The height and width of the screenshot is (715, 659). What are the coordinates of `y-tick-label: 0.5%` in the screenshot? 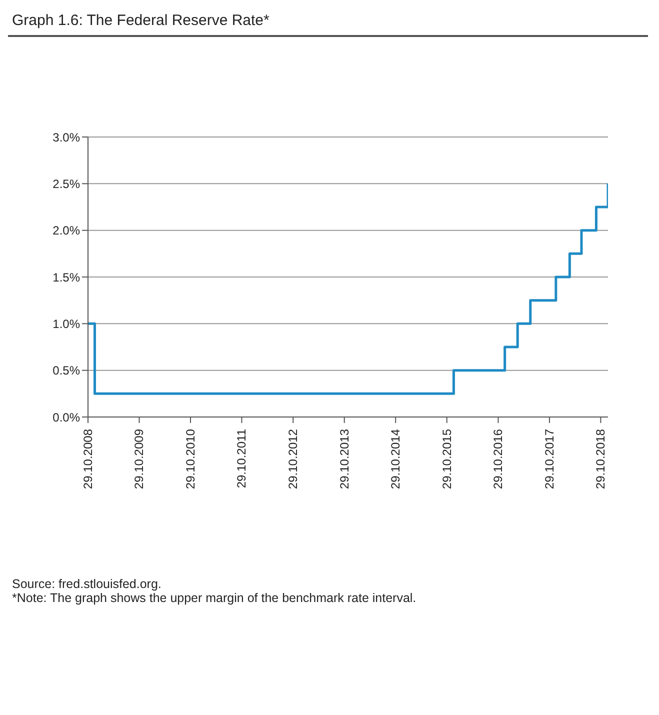 It's located at (66, 371).